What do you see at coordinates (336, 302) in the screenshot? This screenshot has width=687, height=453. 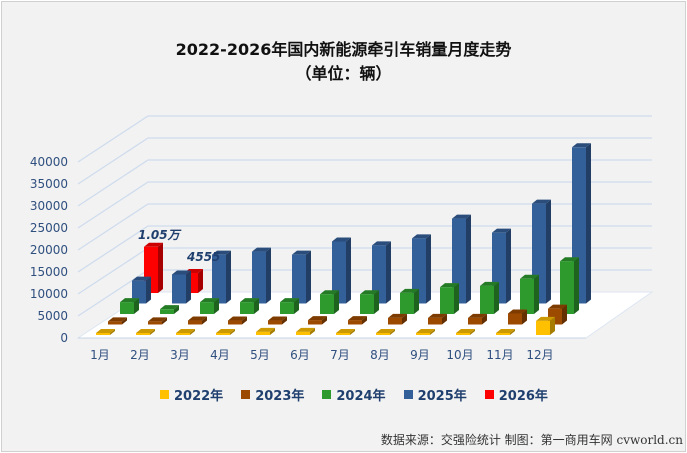 I see `bar-2024-6-side` at bounding box center [336, 302].